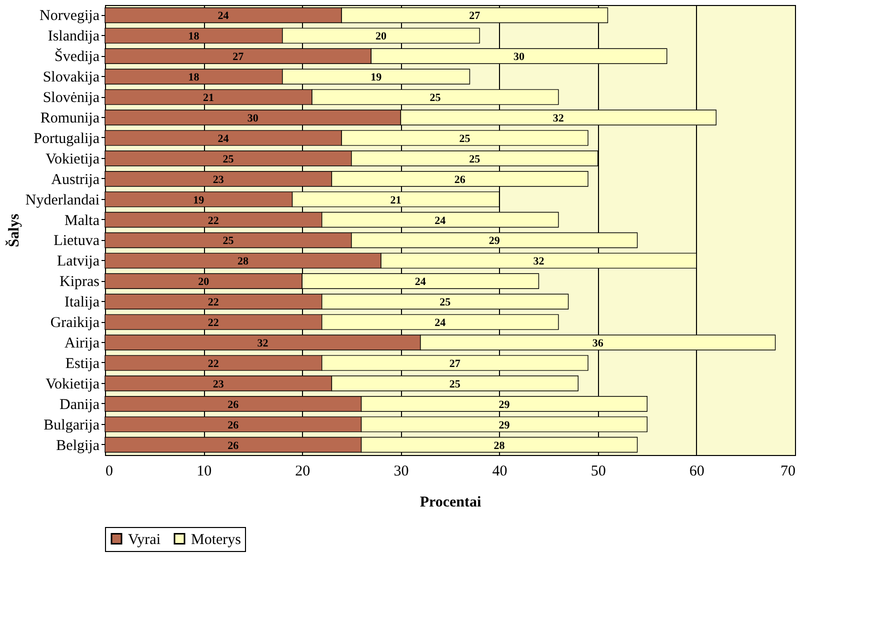 The height and width of the screenshot is (638, 895). What do you see at coordinates (77, 57) in the screenshot?
I see `y-tick-label: Švedija` at bounding box center [77, 57].